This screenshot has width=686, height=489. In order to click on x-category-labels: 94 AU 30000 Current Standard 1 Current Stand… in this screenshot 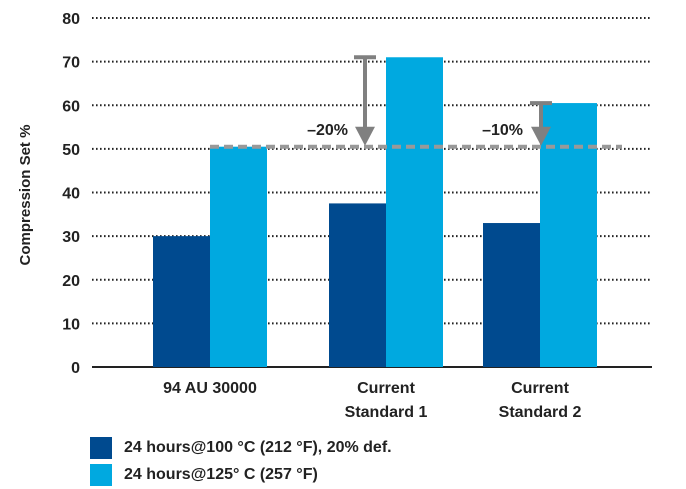, I will do `click(372, 400)`.